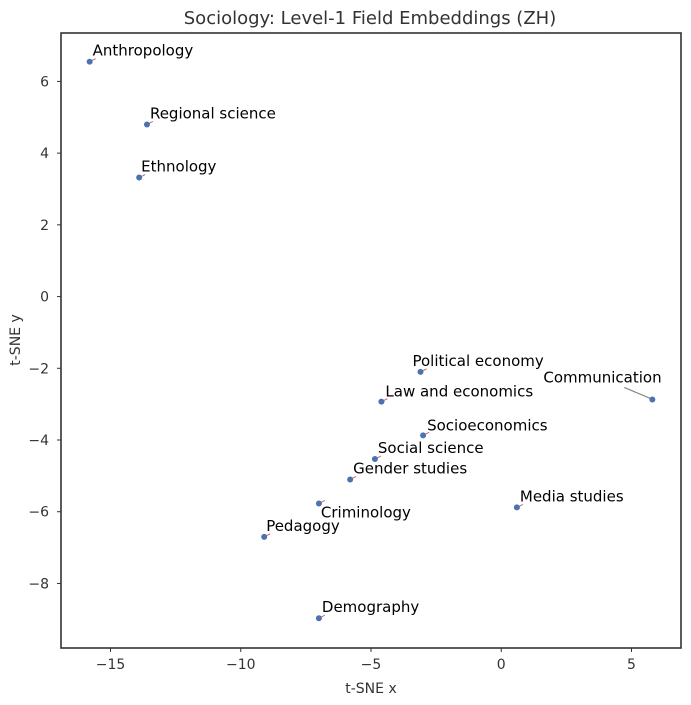 The width and height of the screenshot is (691, 705). What do you see at coordinates (111, 665) in the screenshot?
I see `x-tick-label: −15` at bounding box center [111, 665].